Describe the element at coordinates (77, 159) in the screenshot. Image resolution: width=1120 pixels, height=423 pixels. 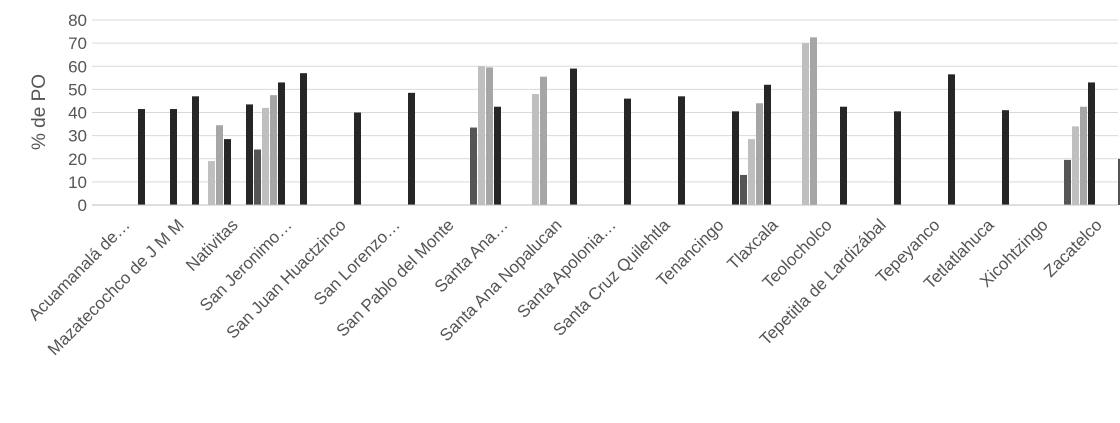
I see `y-tick-label: 20` at that location.